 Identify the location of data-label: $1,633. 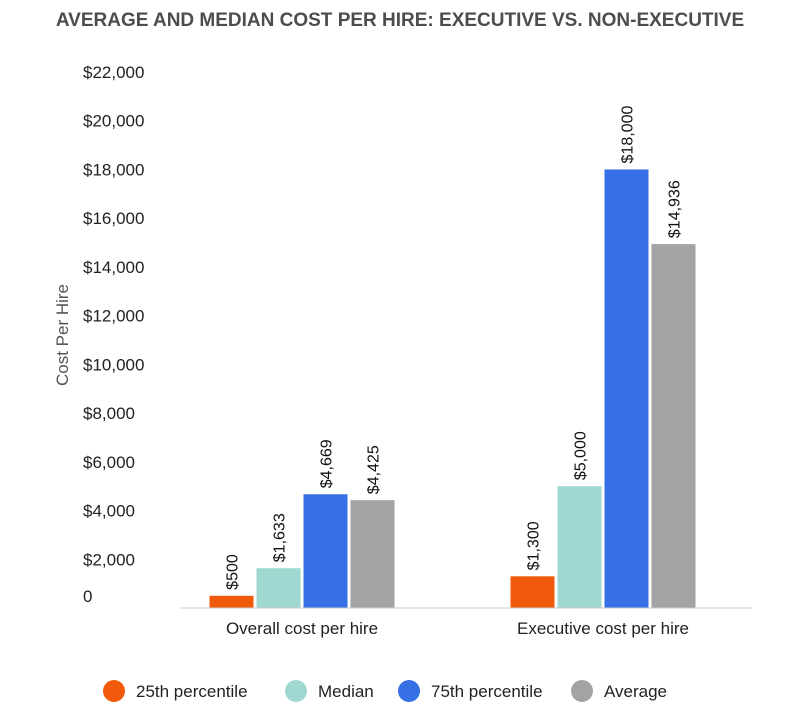
(280, 537).